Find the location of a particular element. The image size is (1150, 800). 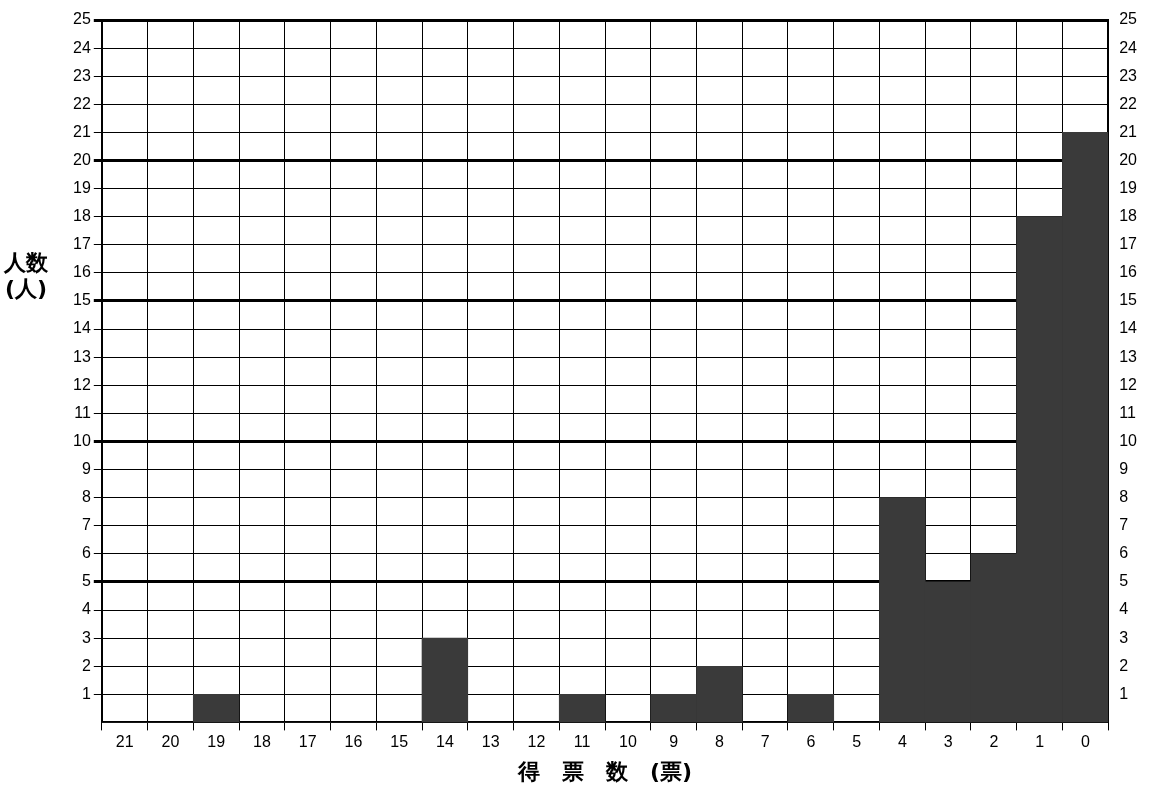

y-tick-label: 9 is located at coordinates (86, 468).